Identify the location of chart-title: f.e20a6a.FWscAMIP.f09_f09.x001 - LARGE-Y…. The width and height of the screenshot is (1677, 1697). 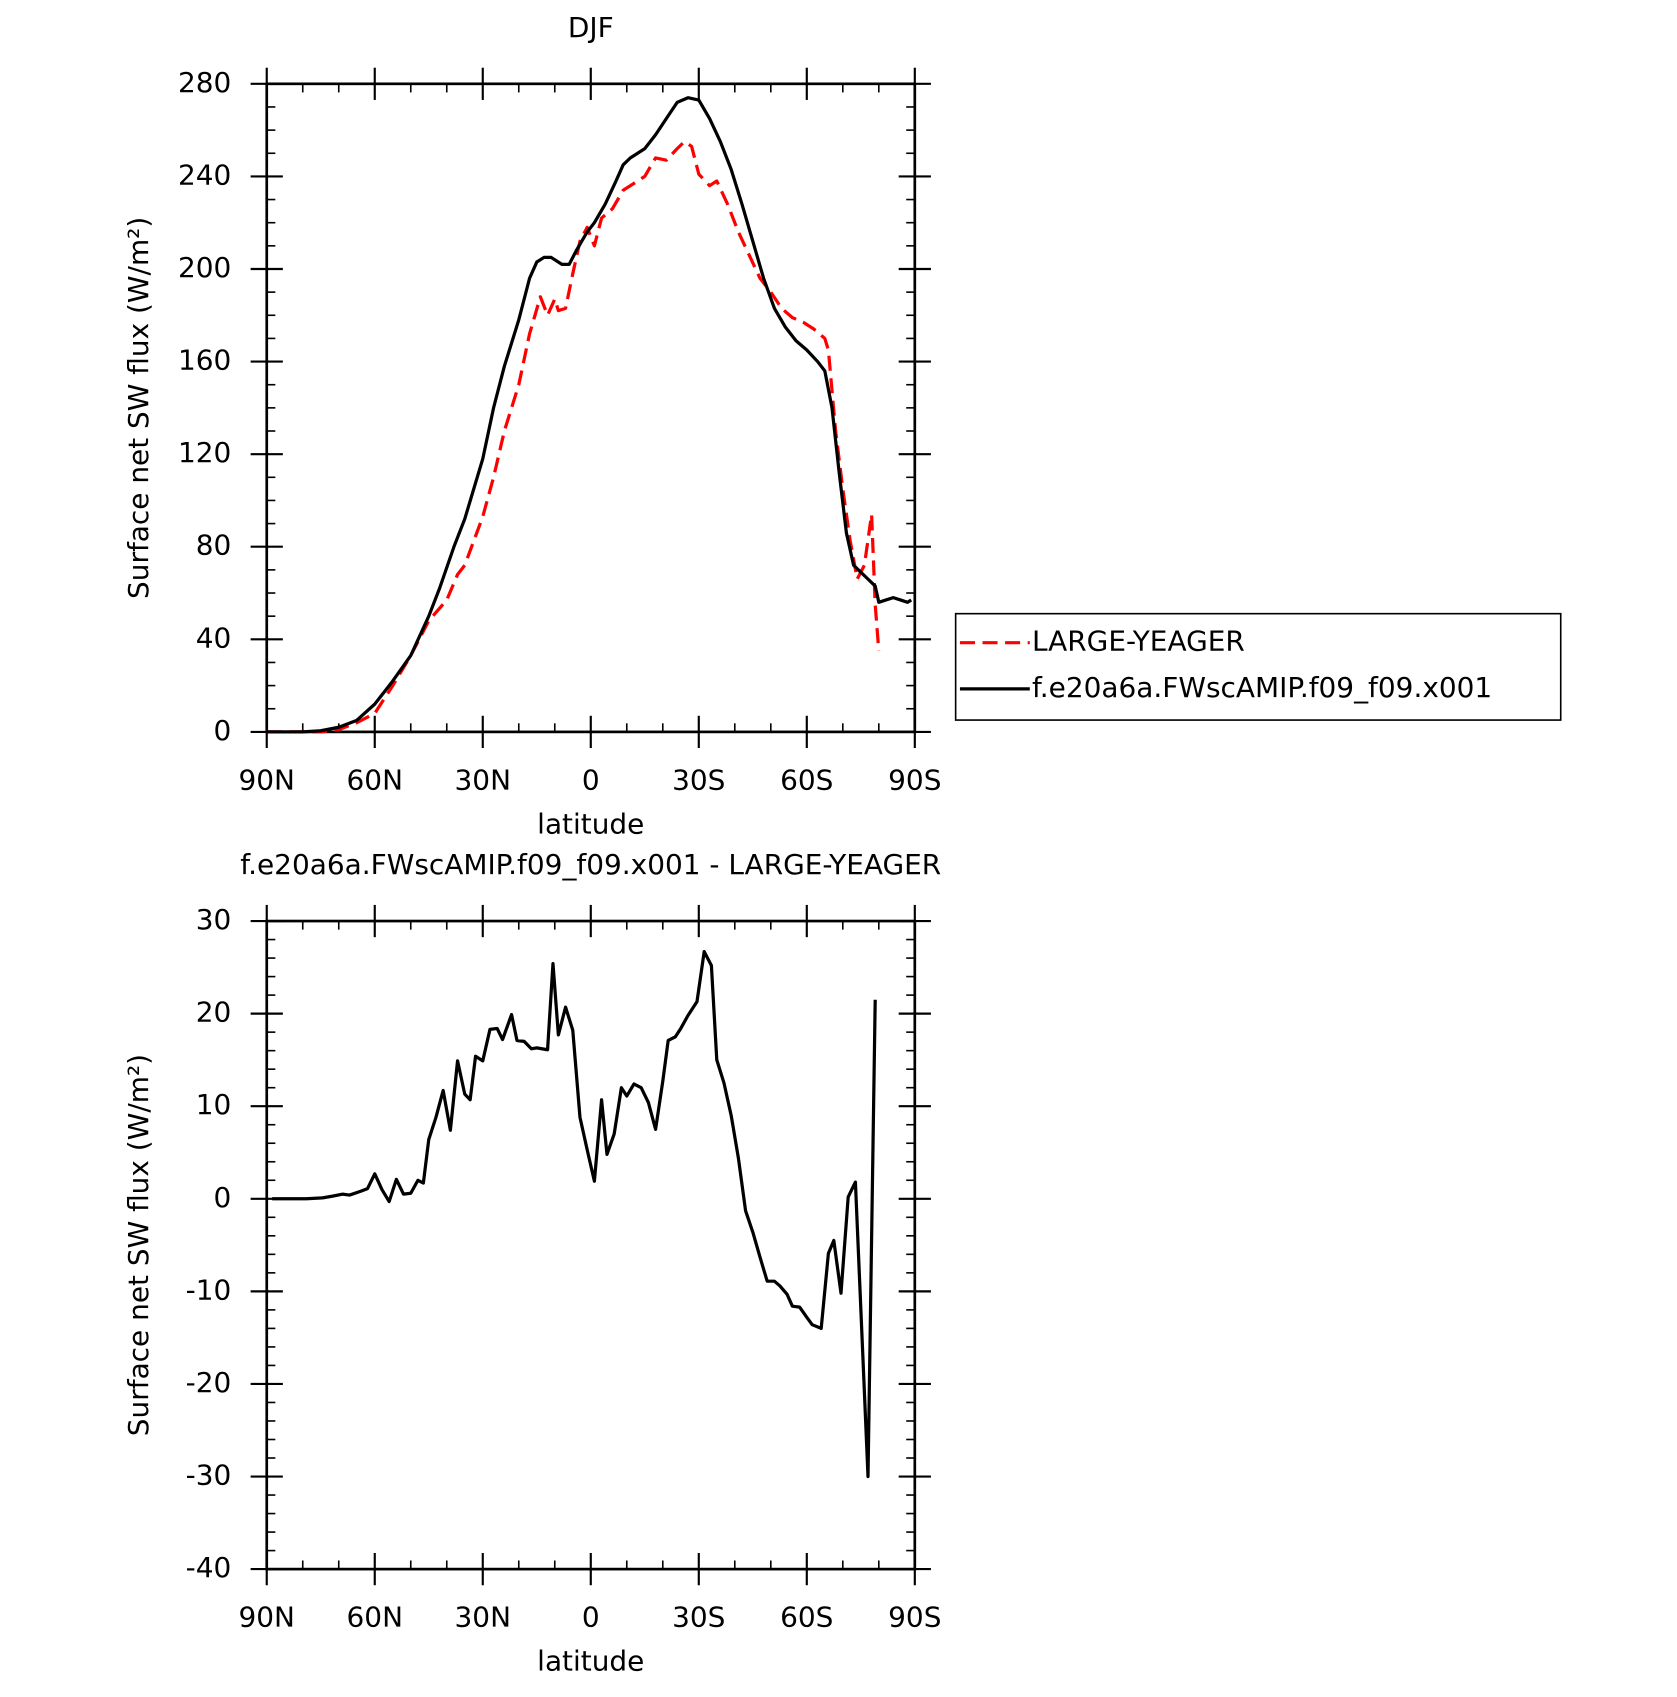
(590, 864).